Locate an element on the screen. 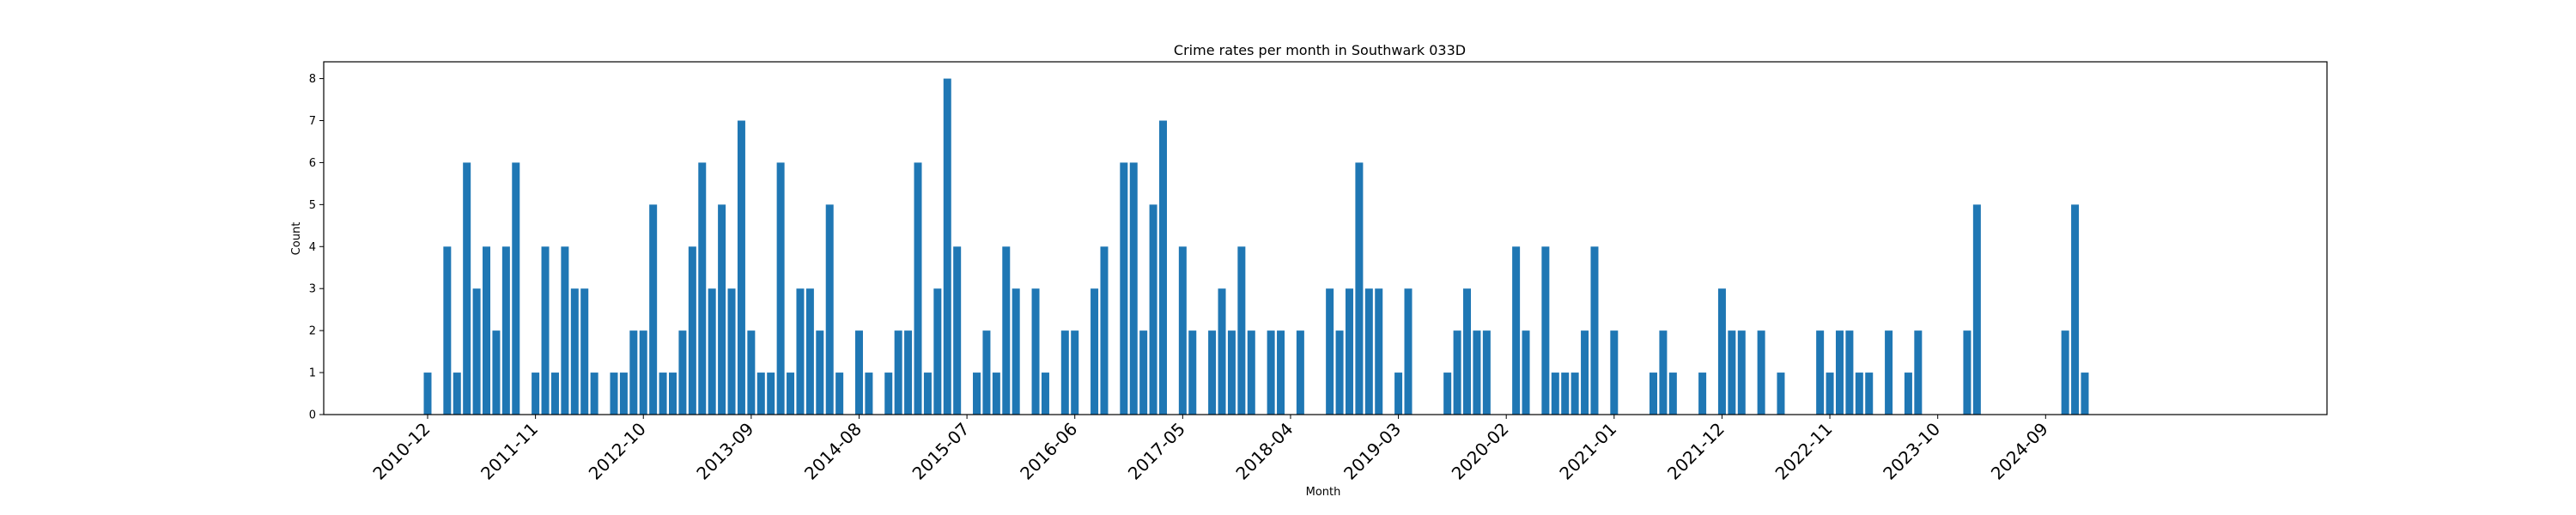 Image resolution: width=2576 pixels, height=515 pixels. x-axis-label: Month is located at coordinates (1323, 492).